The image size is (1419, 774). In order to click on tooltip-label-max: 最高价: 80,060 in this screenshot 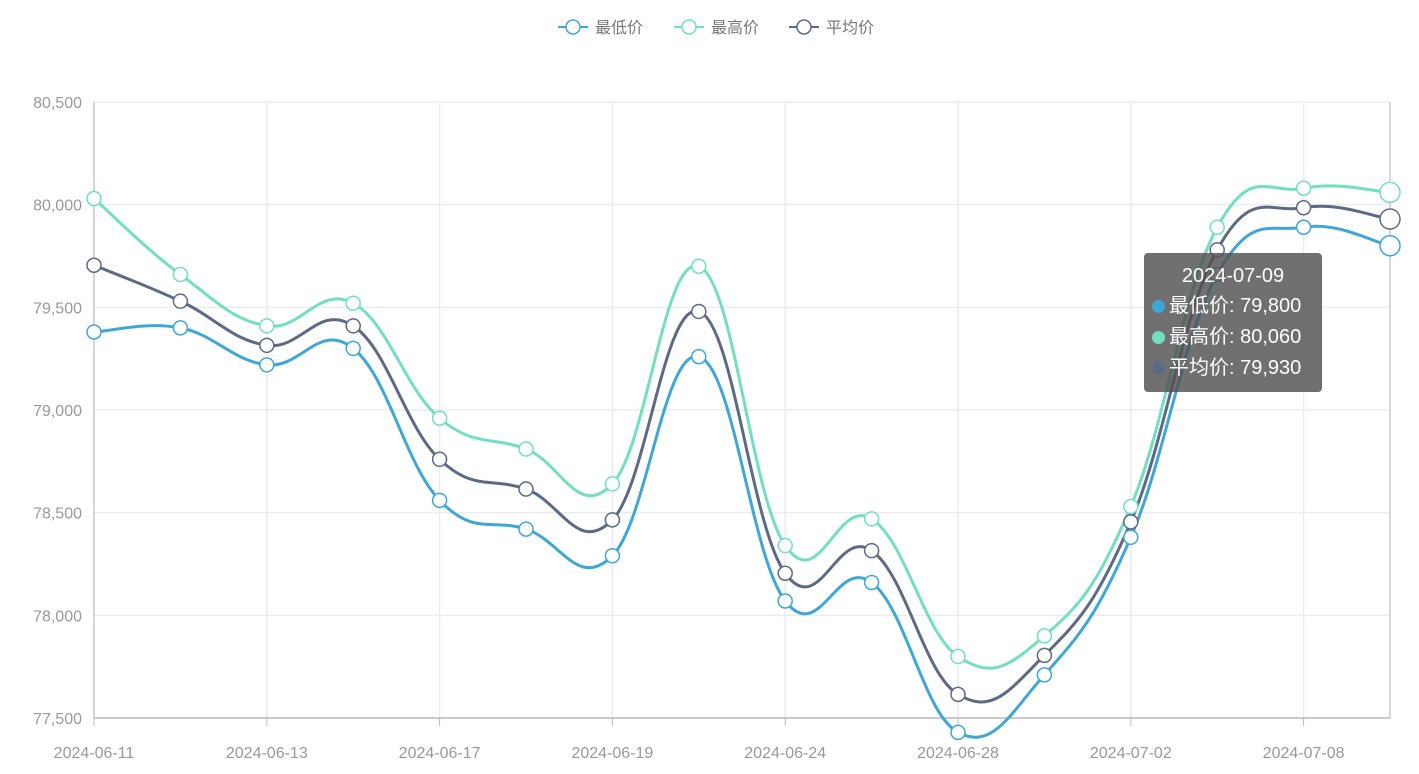, I will do `click(1235, 337)`.